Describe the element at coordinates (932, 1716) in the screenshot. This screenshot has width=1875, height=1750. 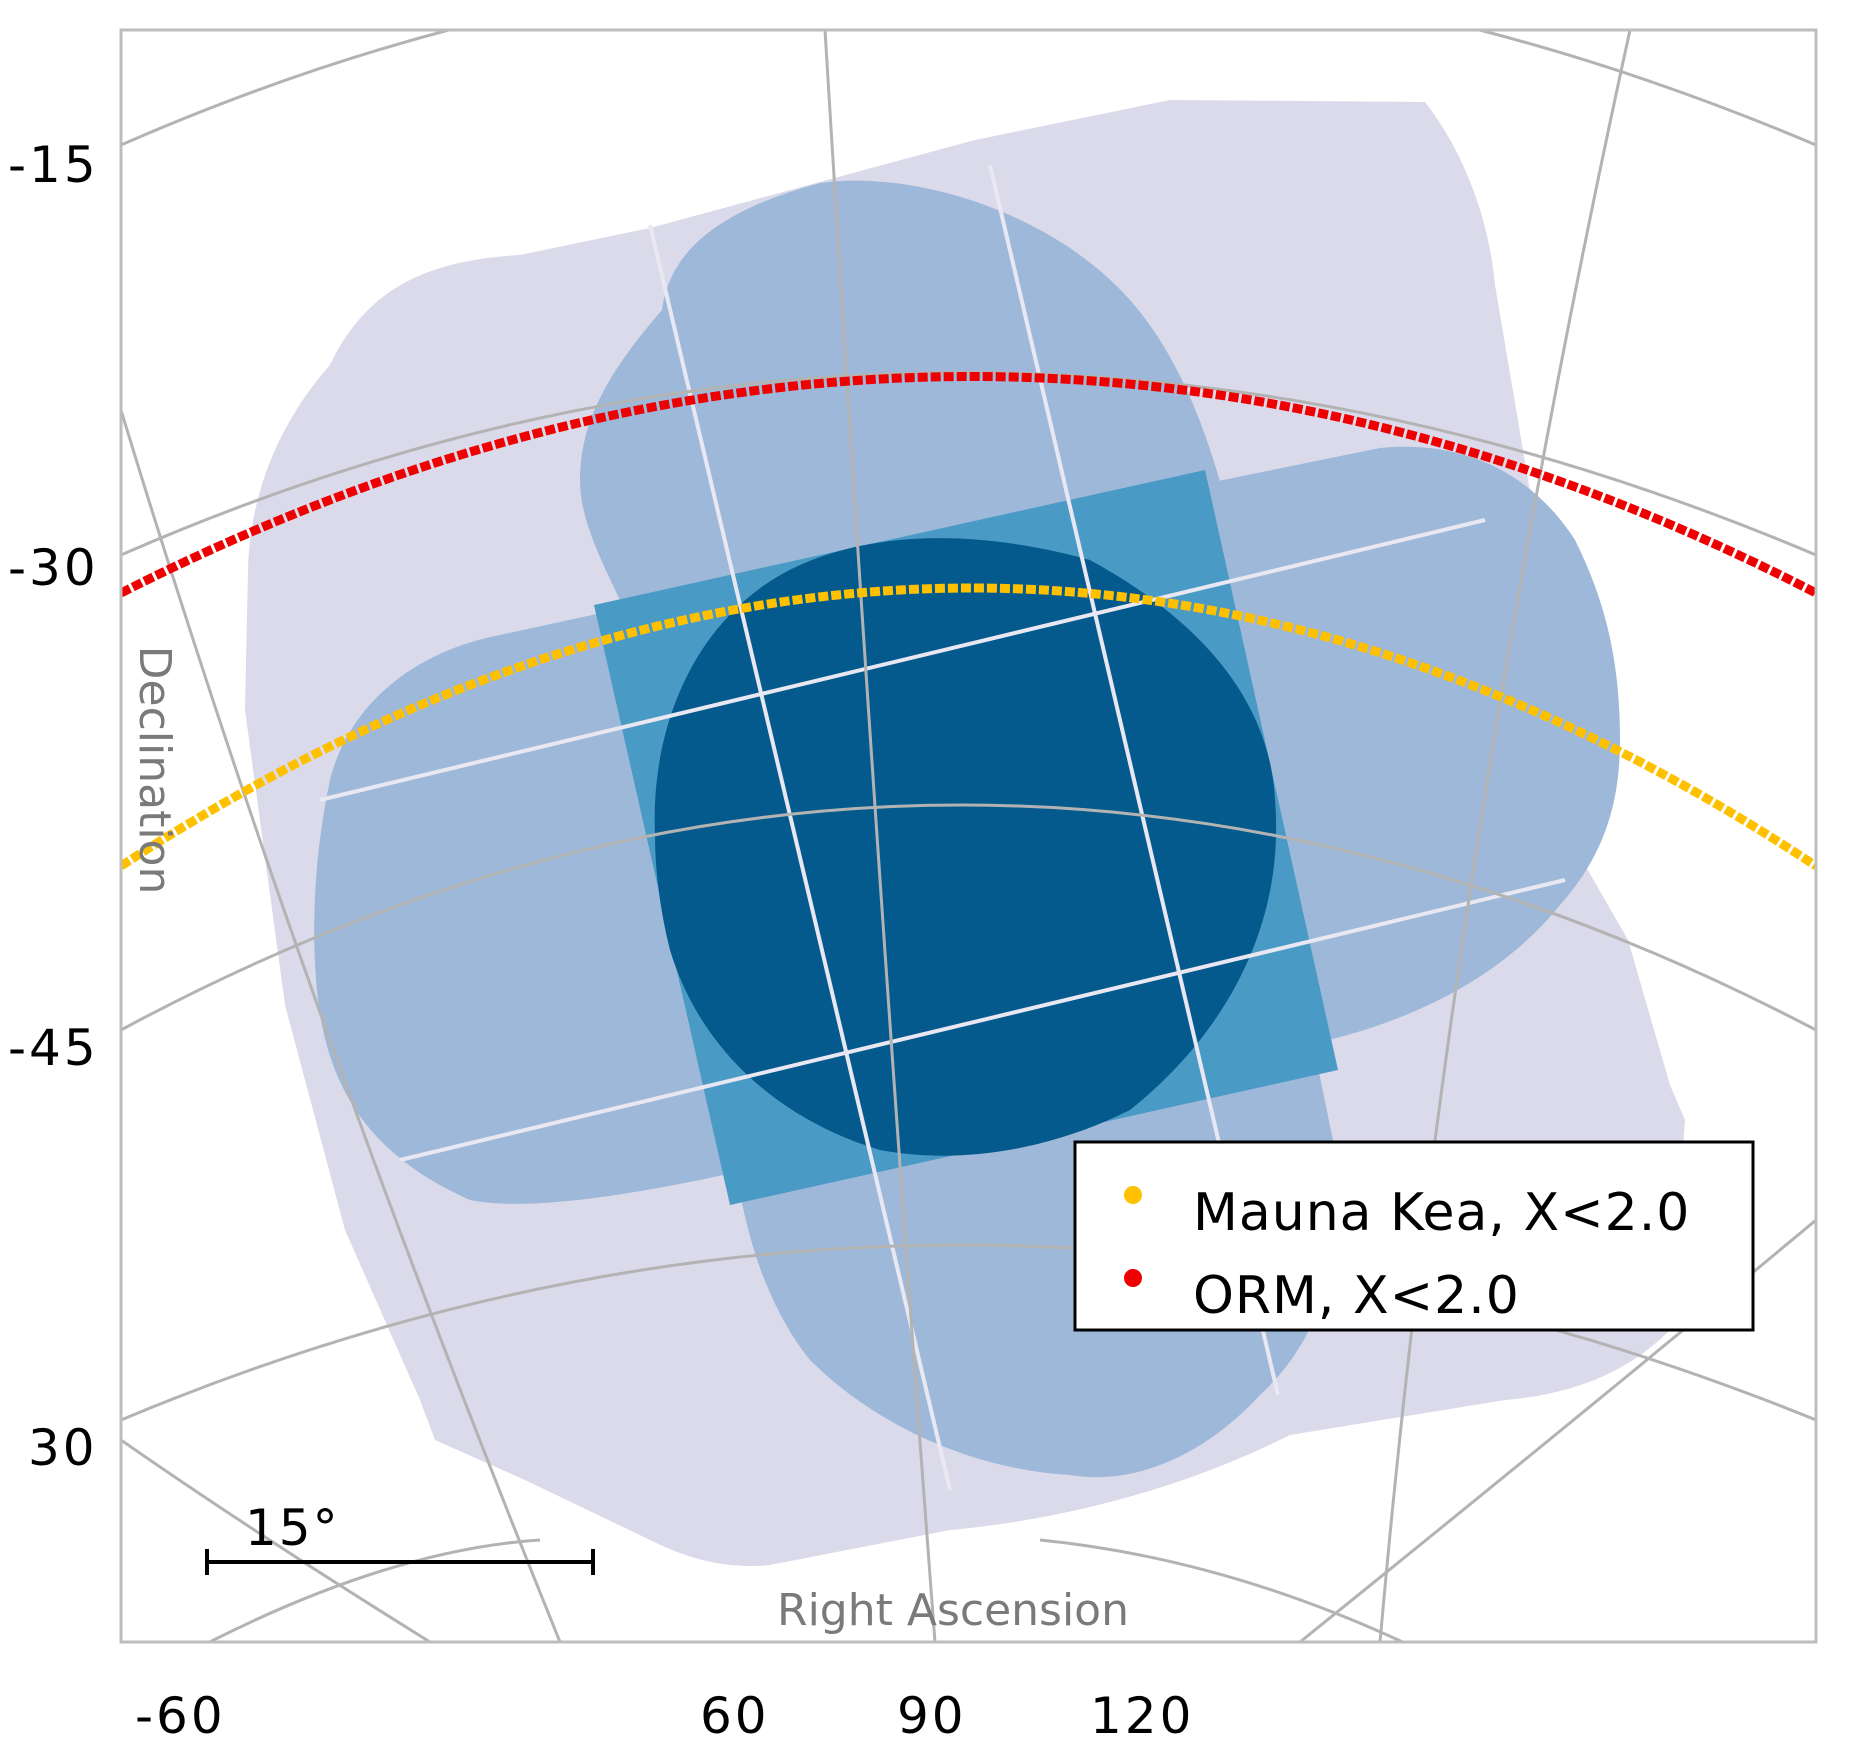
I see `x-tick-label: 90` at that location.